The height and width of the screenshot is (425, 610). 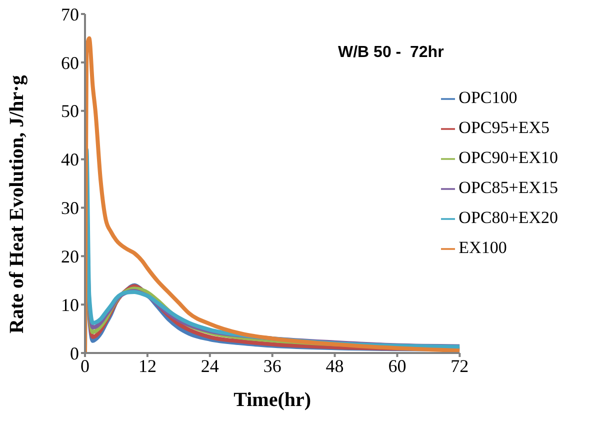 What do you see at coordinates (70, 14) in the screenshot?
I see `y-tick-label: 70` at bounding box center [70, 14].